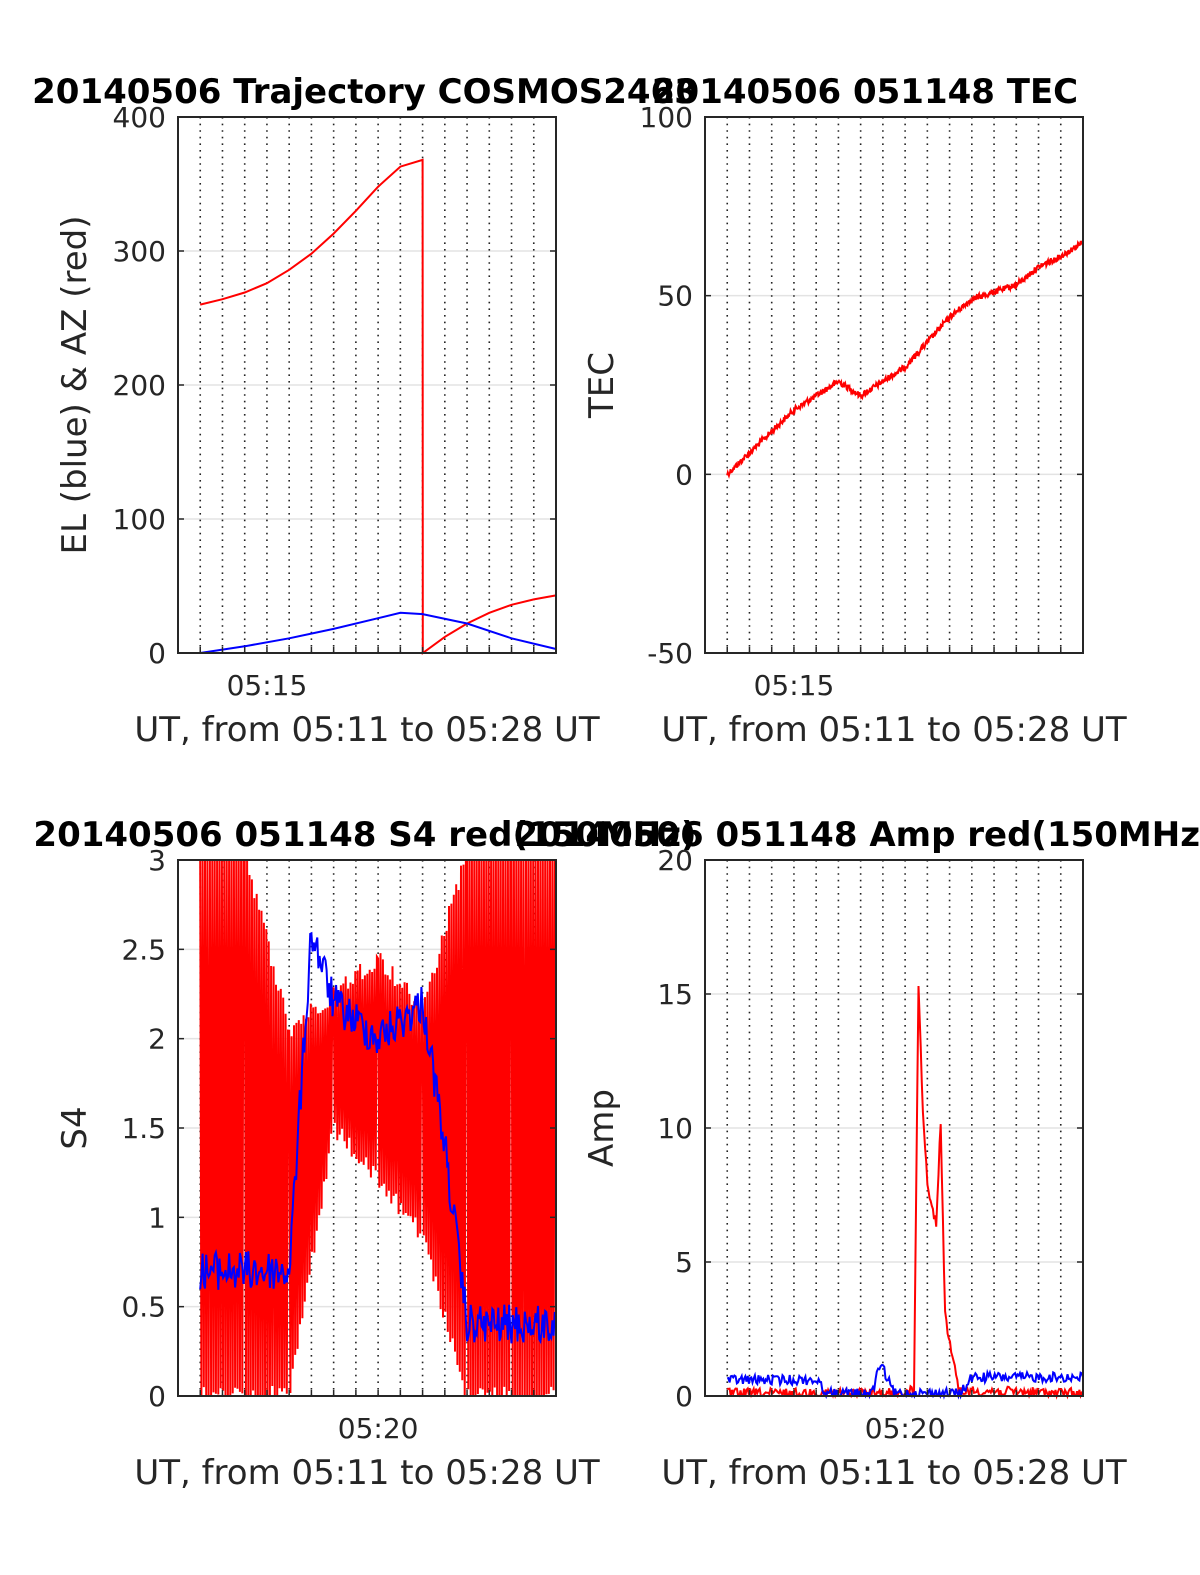 The height and width of the screenshot is (1575, 1200). What do you see at coordinates (365, 92) in the screenshot?
I see `chart-title: 20140506 Trajectory COSMOS2463` at bounding box center [365, 92].